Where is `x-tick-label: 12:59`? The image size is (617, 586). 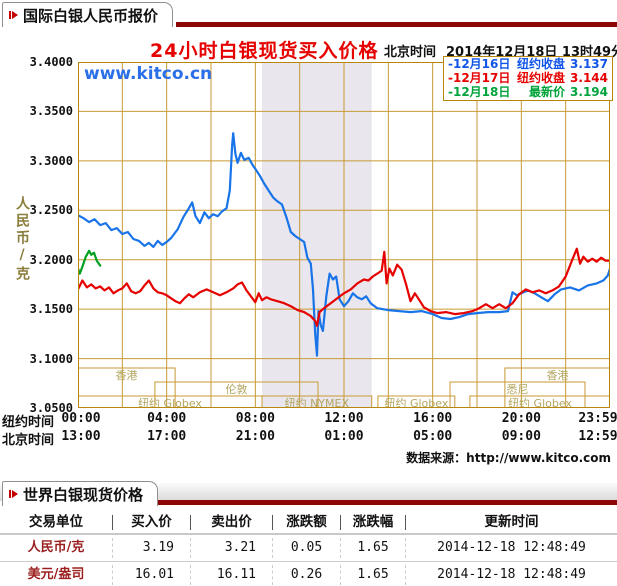
x-tick-label: 12:59 is located at coordinates (597, 436).